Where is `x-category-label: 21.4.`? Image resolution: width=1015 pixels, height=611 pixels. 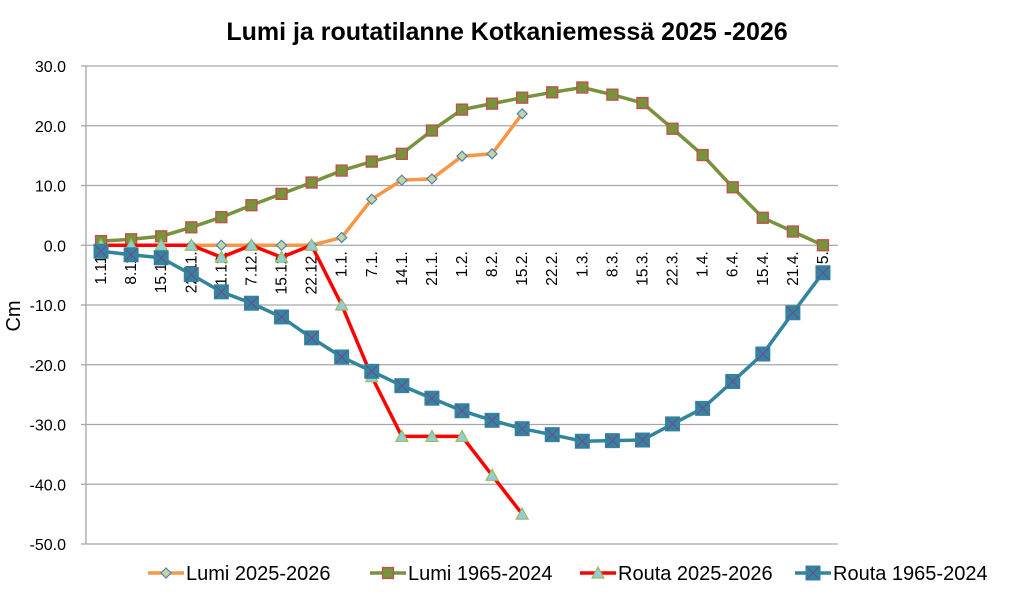 x-category-label: 21.4. is located at coordinates (793, 268).